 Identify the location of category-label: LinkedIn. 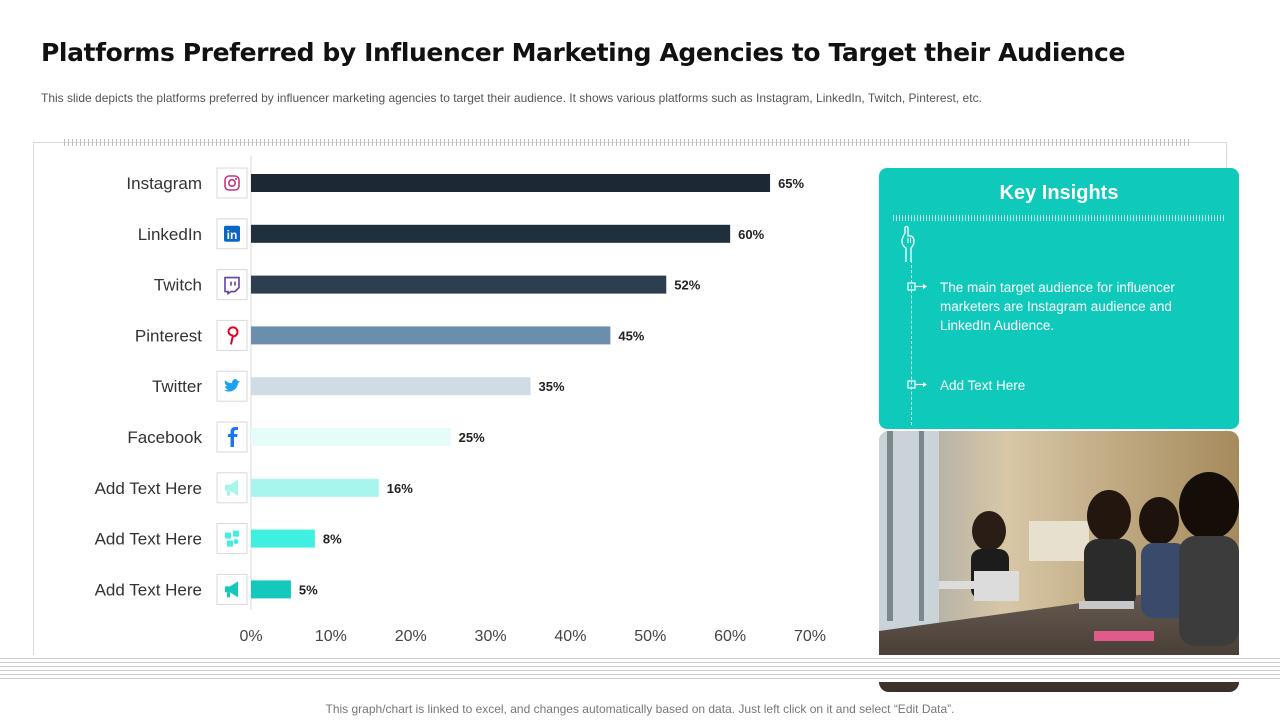
(170, 234).